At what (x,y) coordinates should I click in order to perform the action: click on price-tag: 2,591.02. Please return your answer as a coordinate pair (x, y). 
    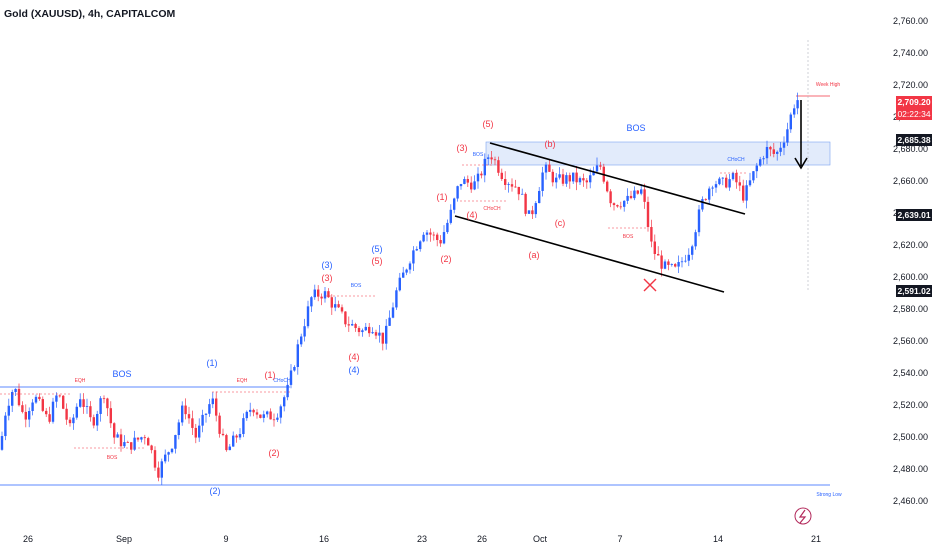
    Looking at the image, I should click on (914, 291).